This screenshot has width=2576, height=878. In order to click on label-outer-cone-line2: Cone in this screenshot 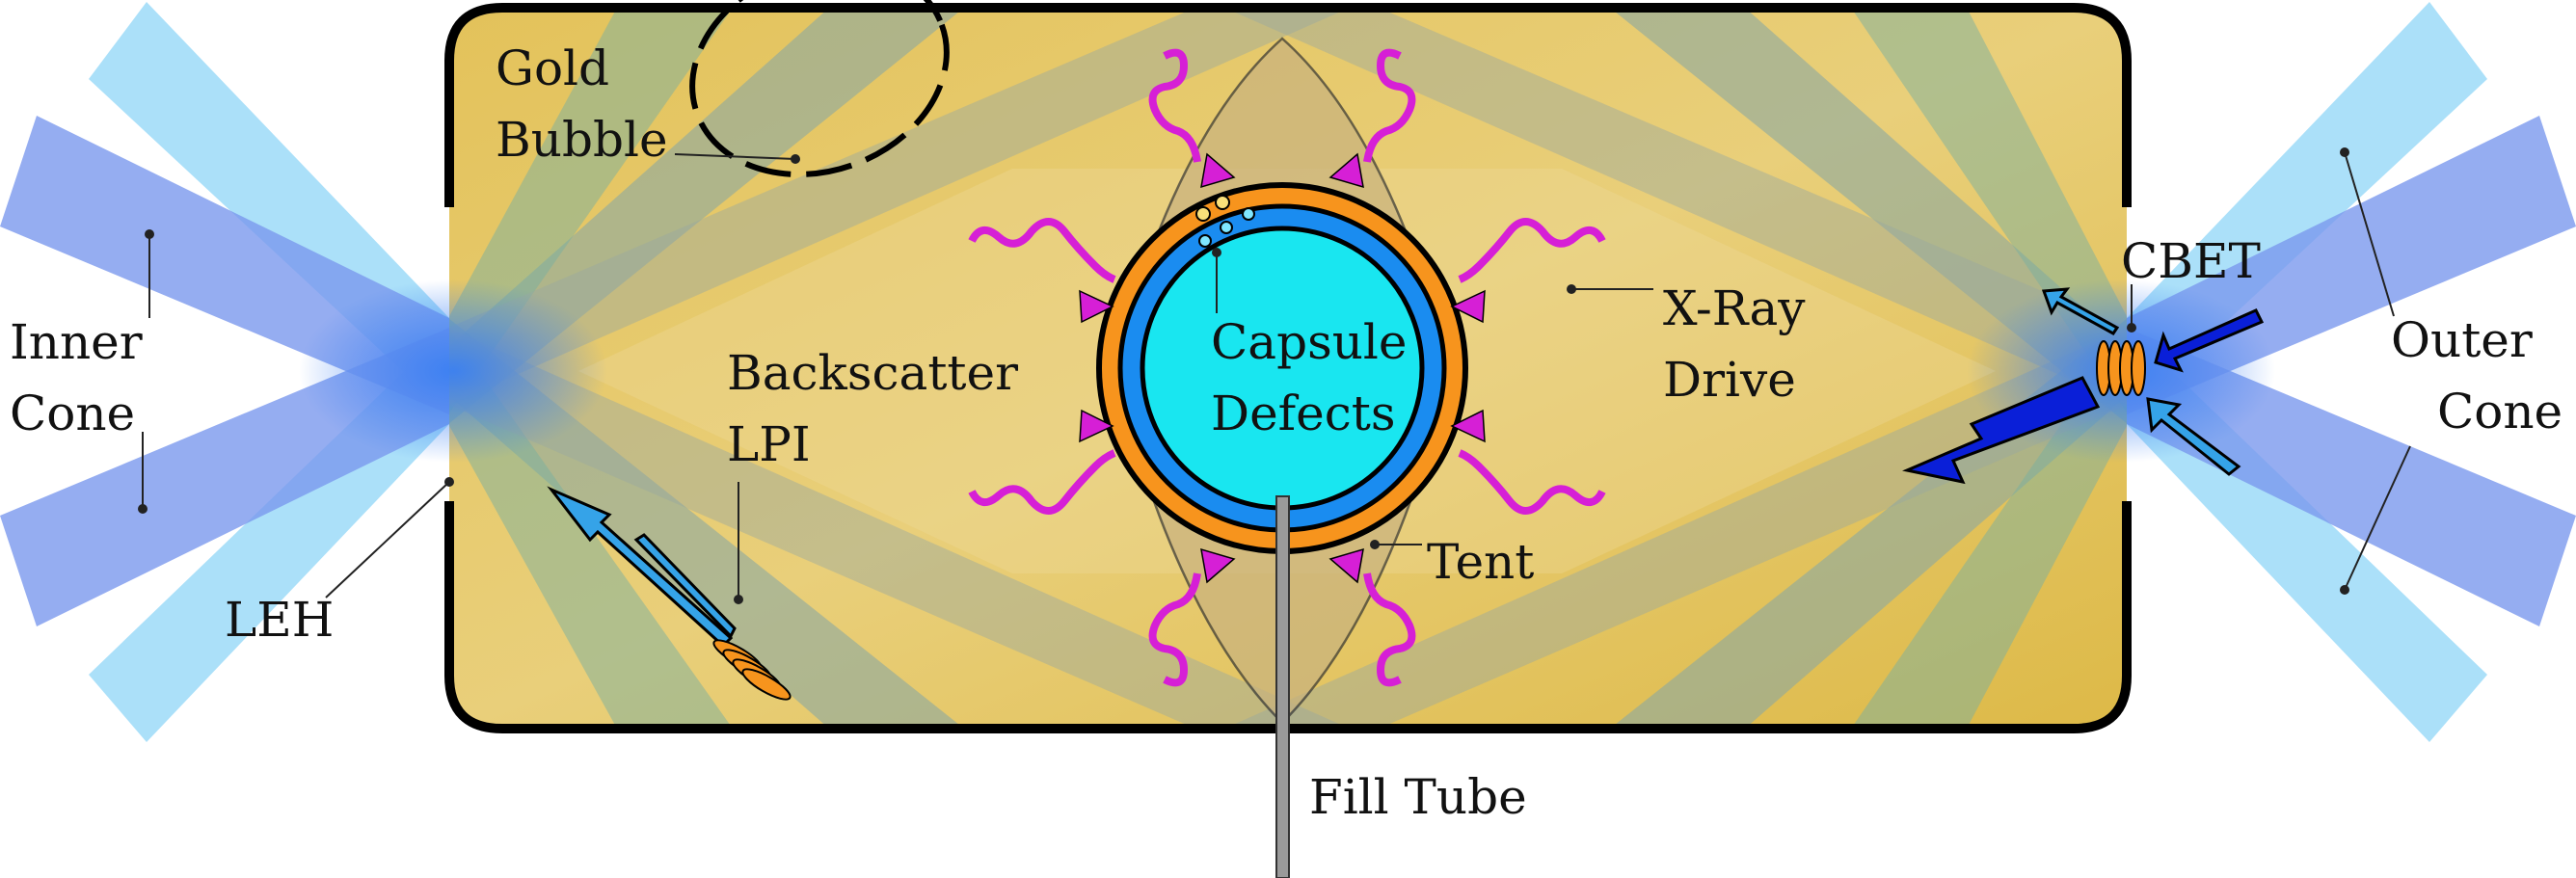, I will do `click(2500, 411)`.